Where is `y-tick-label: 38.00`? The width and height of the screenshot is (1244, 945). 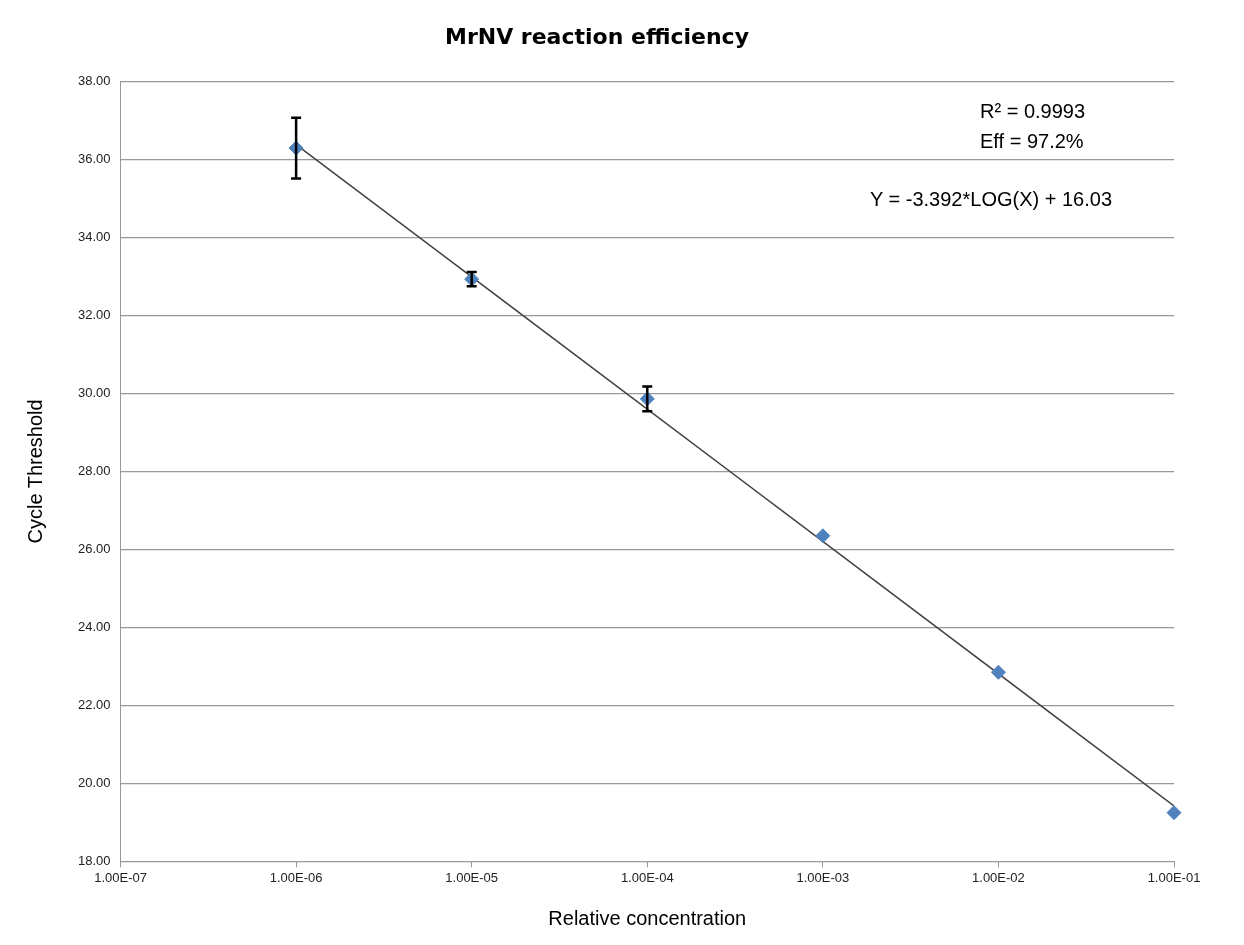
y-tick-label: 38.00 is located at coordinates (94, 80).